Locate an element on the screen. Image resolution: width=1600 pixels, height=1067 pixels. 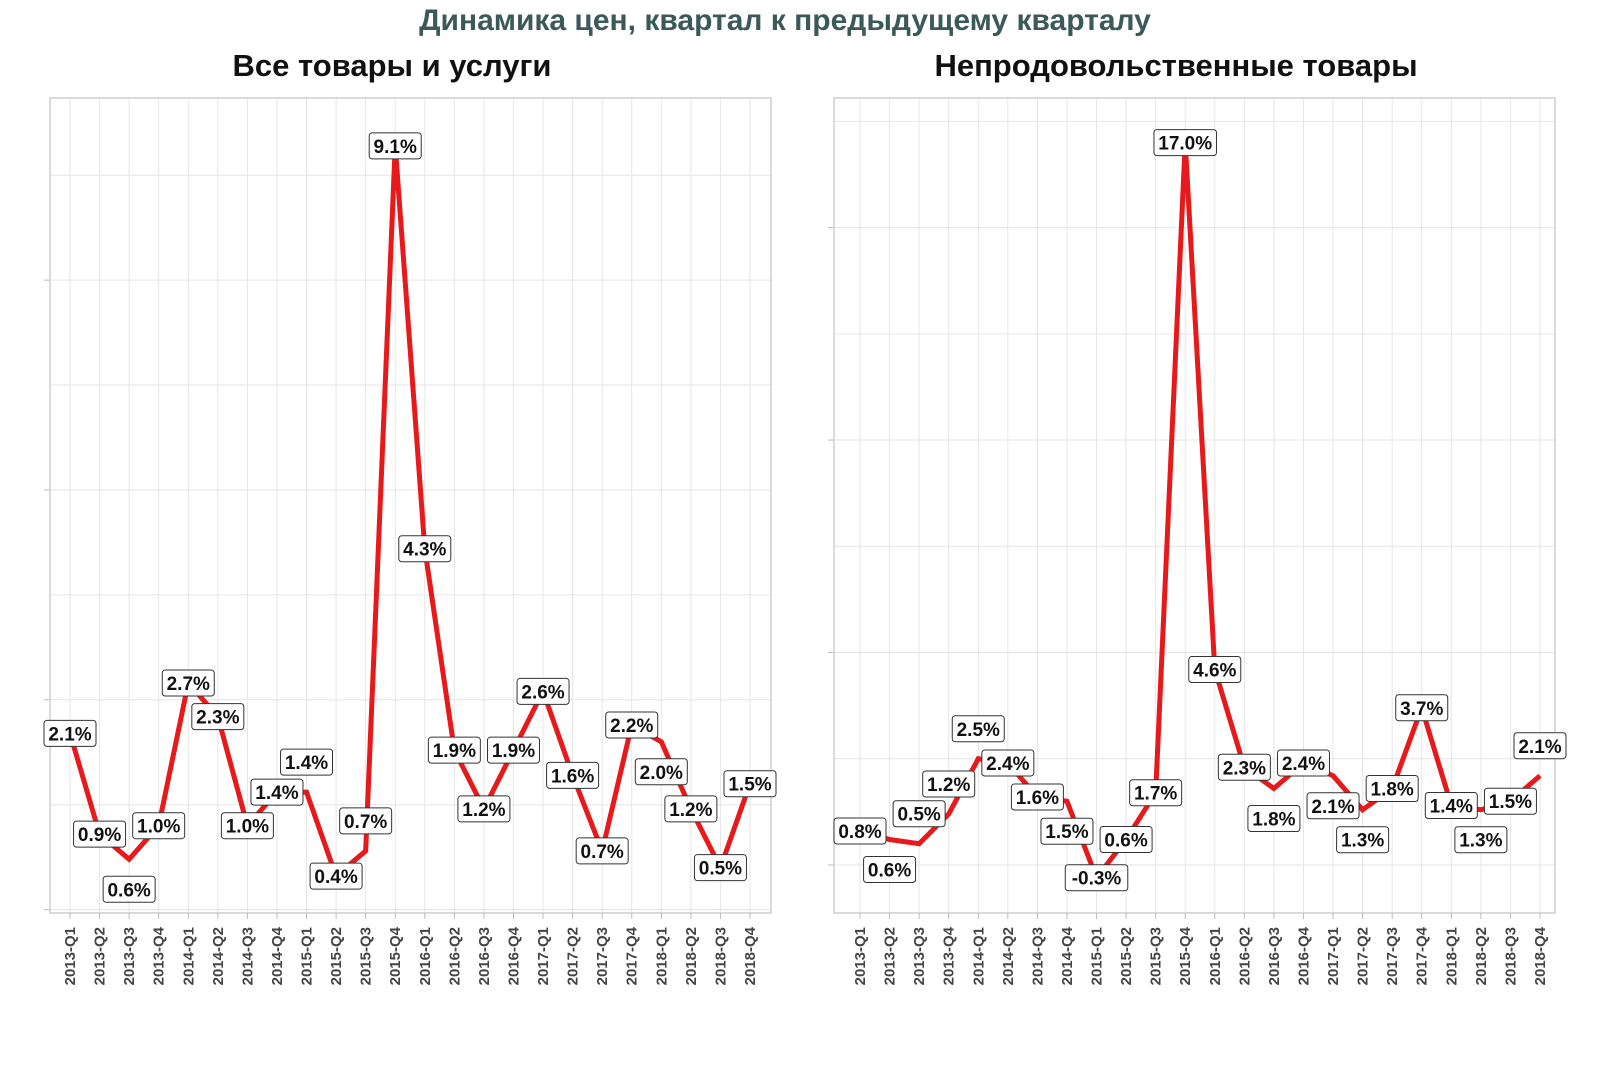
data-label: 3.7% is located at coordinates (1422, 708).